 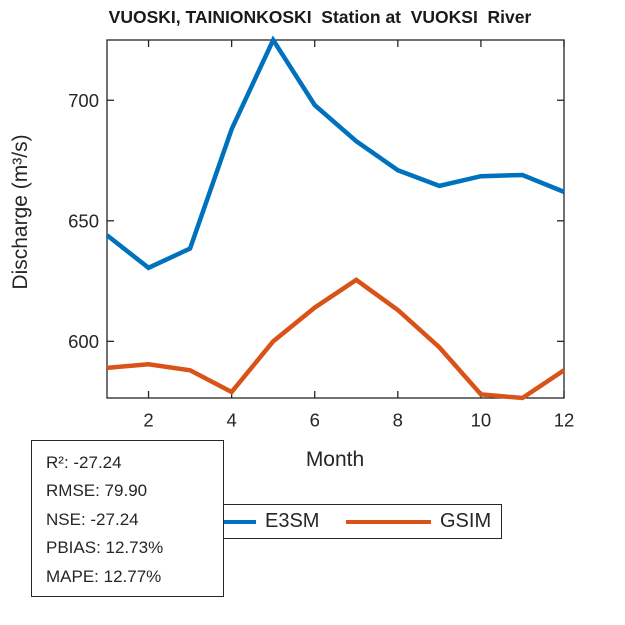 What do you see at coordinates (148, 420) in the screenshot?
I see `x-tick-label: 2` at bounding box center [148, 420].